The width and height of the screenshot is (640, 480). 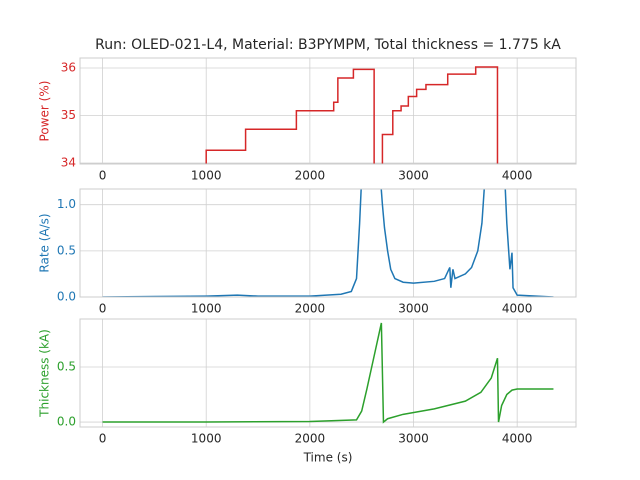 I want to click on y-tick-label: 34, so click(x=68, y=163).